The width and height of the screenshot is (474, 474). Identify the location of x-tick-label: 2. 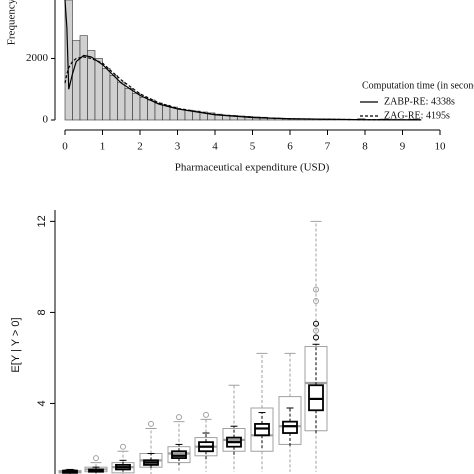
(140, 147).